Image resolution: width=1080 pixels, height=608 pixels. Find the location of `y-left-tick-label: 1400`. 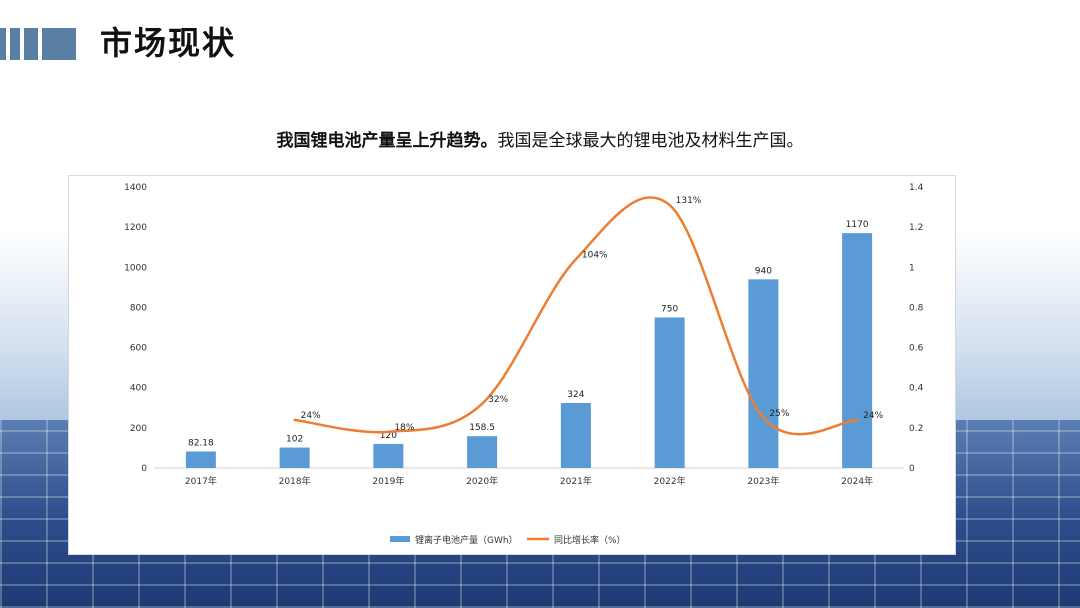

y-left-tick-label: 1400 is located at coordinates (135, 188).